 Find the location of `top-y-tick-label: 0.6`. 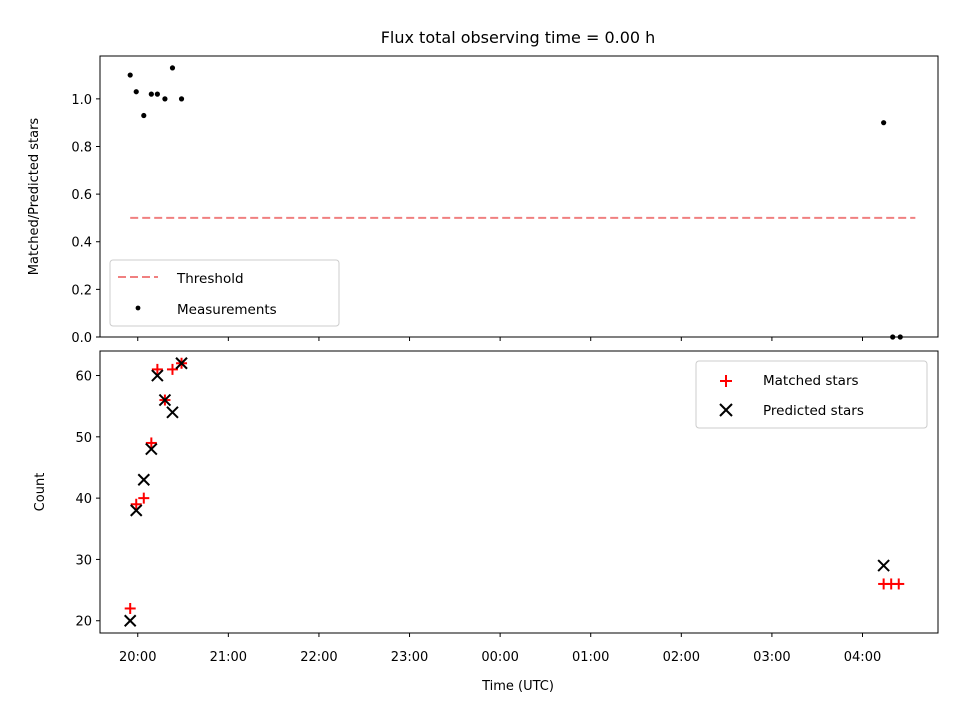

top-y-tick-label: 0.6 is located at coordinates (81, 195).